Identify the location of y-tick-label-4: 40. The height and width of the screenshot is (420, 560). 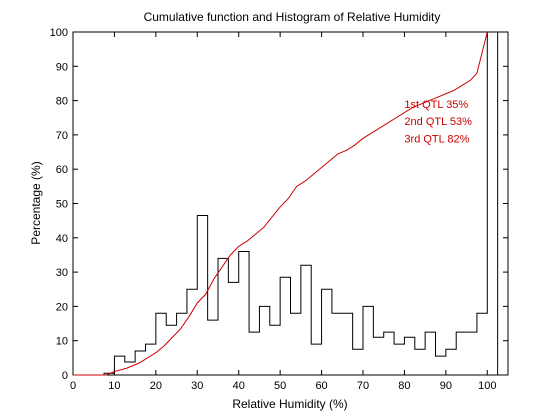
(62, 239).